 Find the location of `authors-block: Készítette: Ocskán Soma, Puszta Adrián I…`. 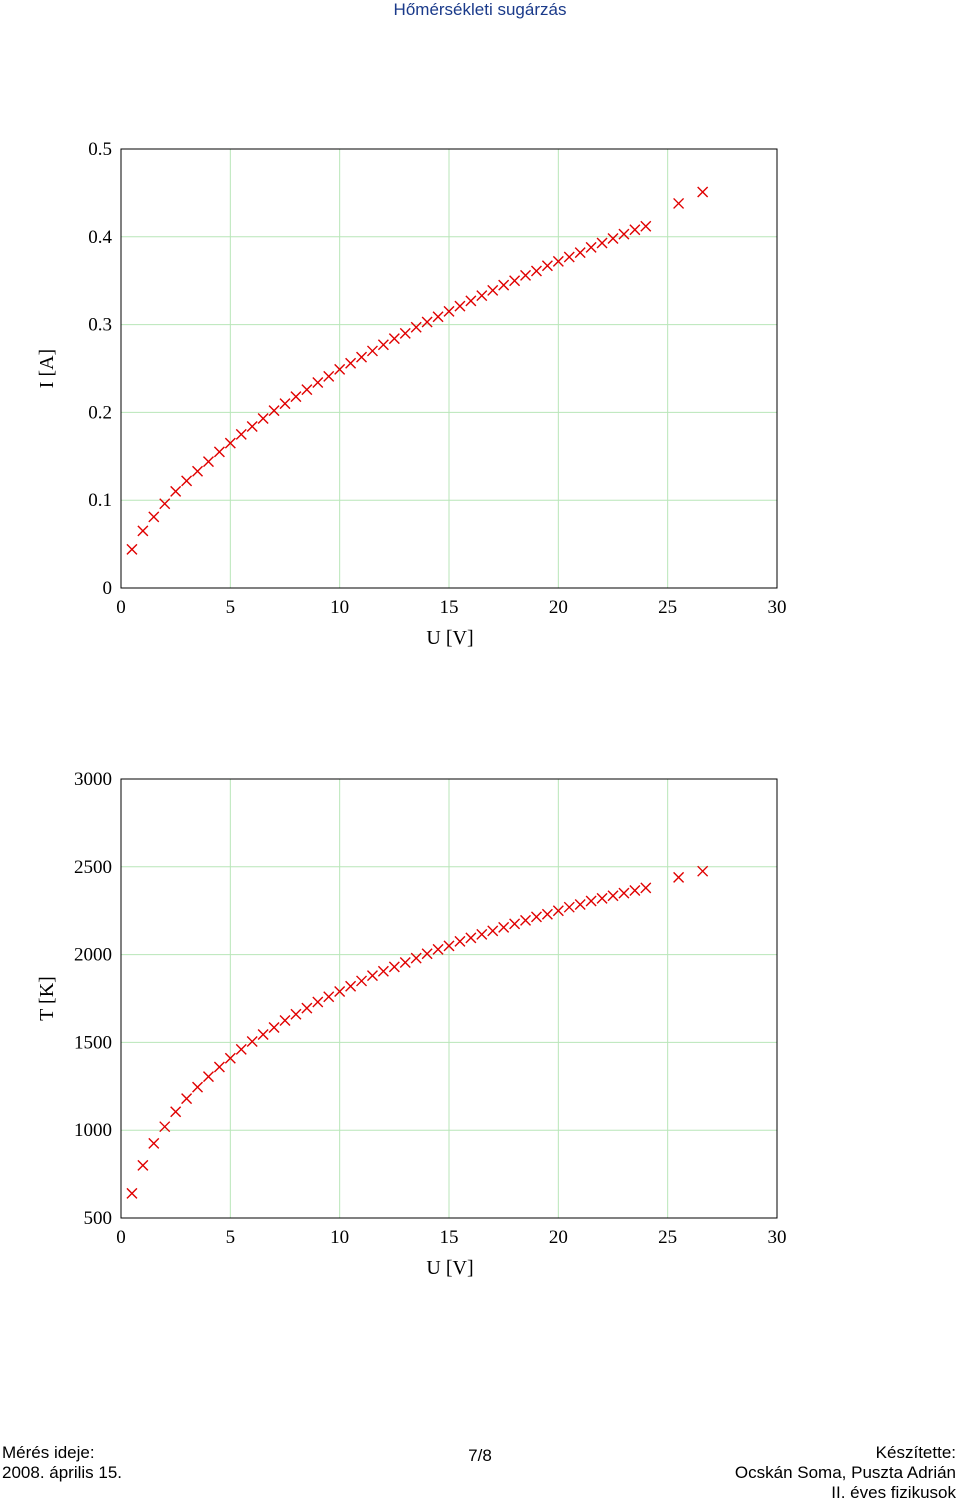

authors-block: Készítette: Ocskán Soma, Puszta Adrián I… is located at coordinates (845, 1473).